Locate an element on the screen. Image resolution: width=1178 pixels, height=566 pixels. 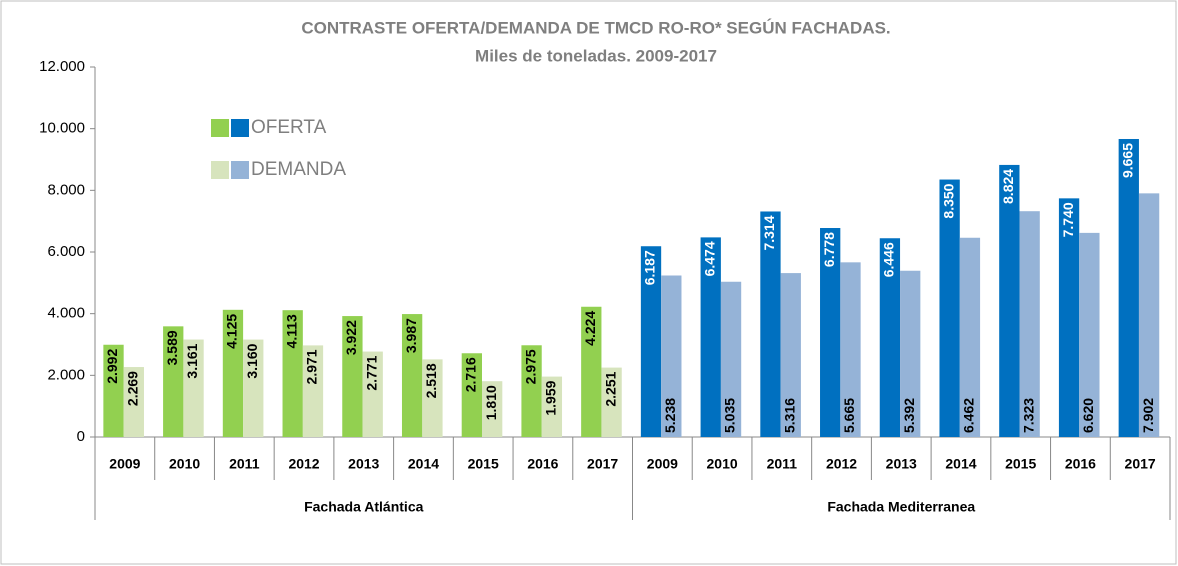
value-label: 5.665 is located at coordinates (849, 415).